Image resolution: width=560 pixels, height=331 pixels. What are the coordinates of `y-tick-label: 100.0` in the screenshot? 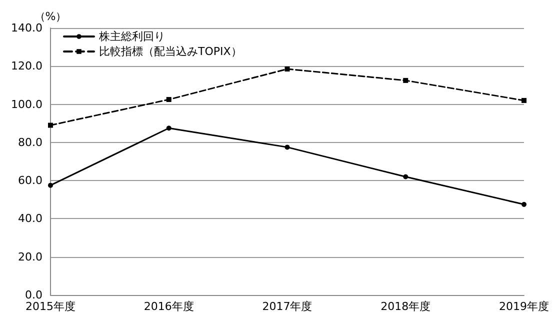 It's located at (26, 104).